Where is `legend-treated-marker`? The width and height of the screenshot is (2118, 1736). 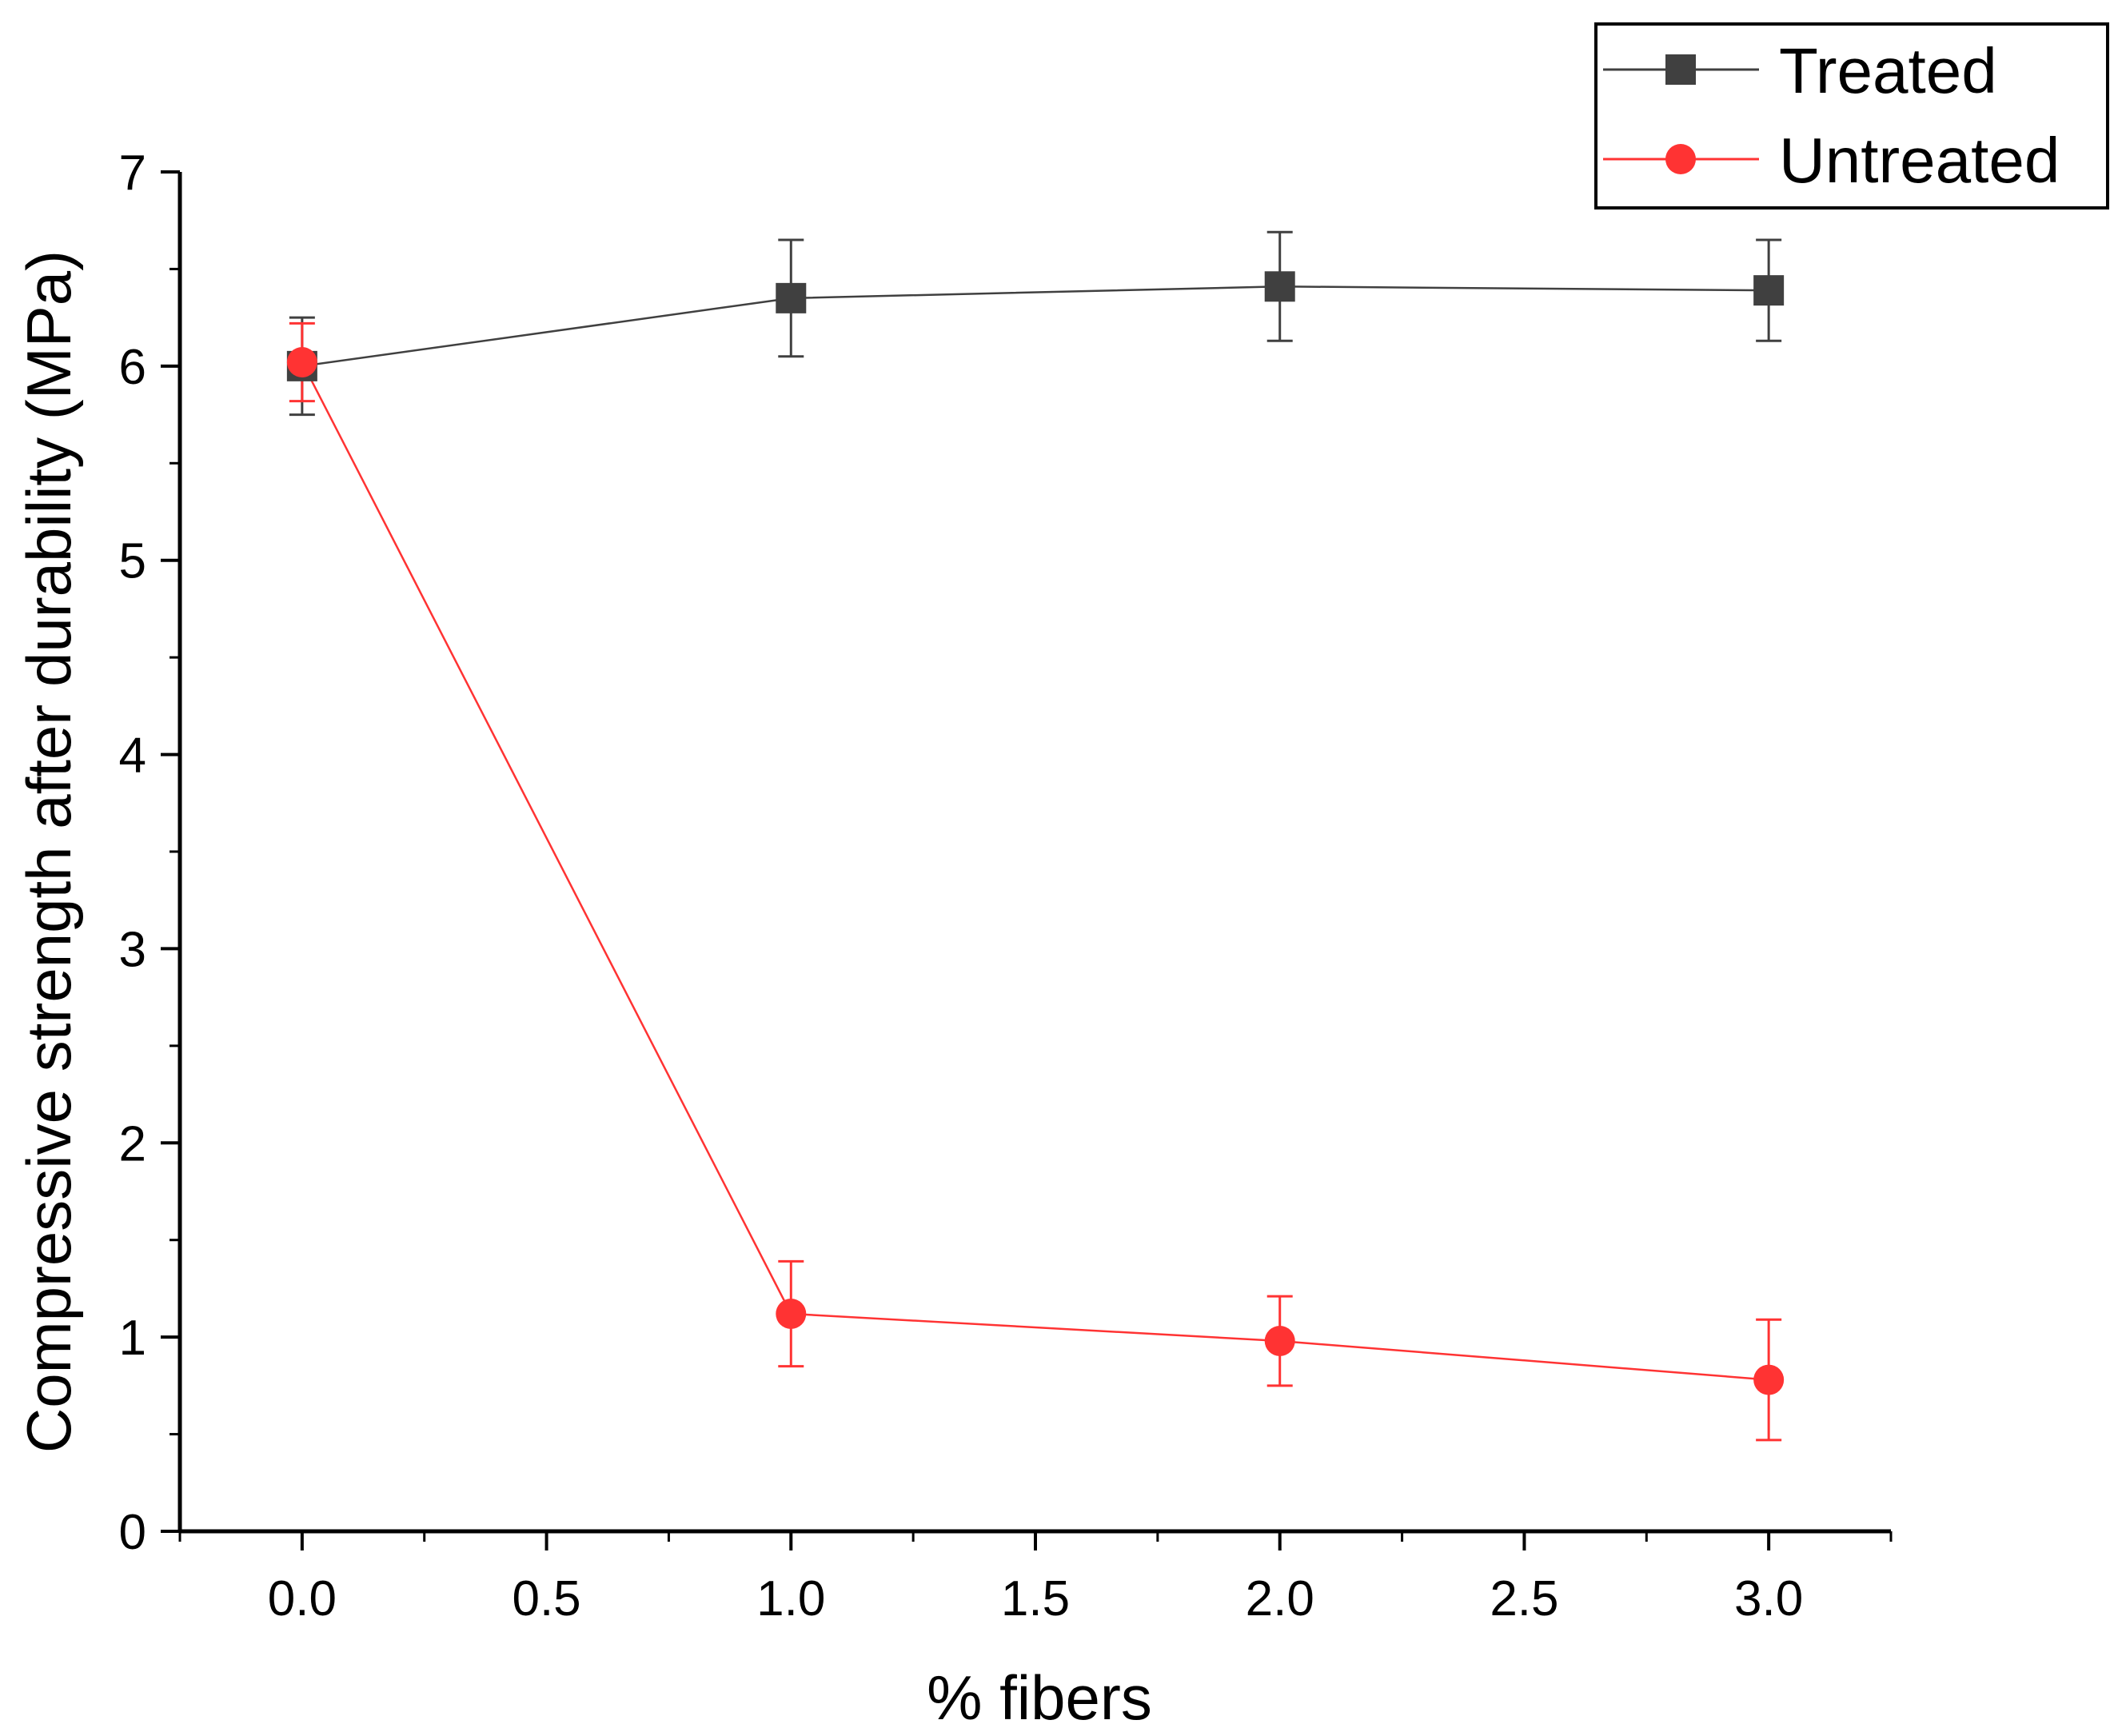
legend-treated-marker is located at coordinates (1680, 69).